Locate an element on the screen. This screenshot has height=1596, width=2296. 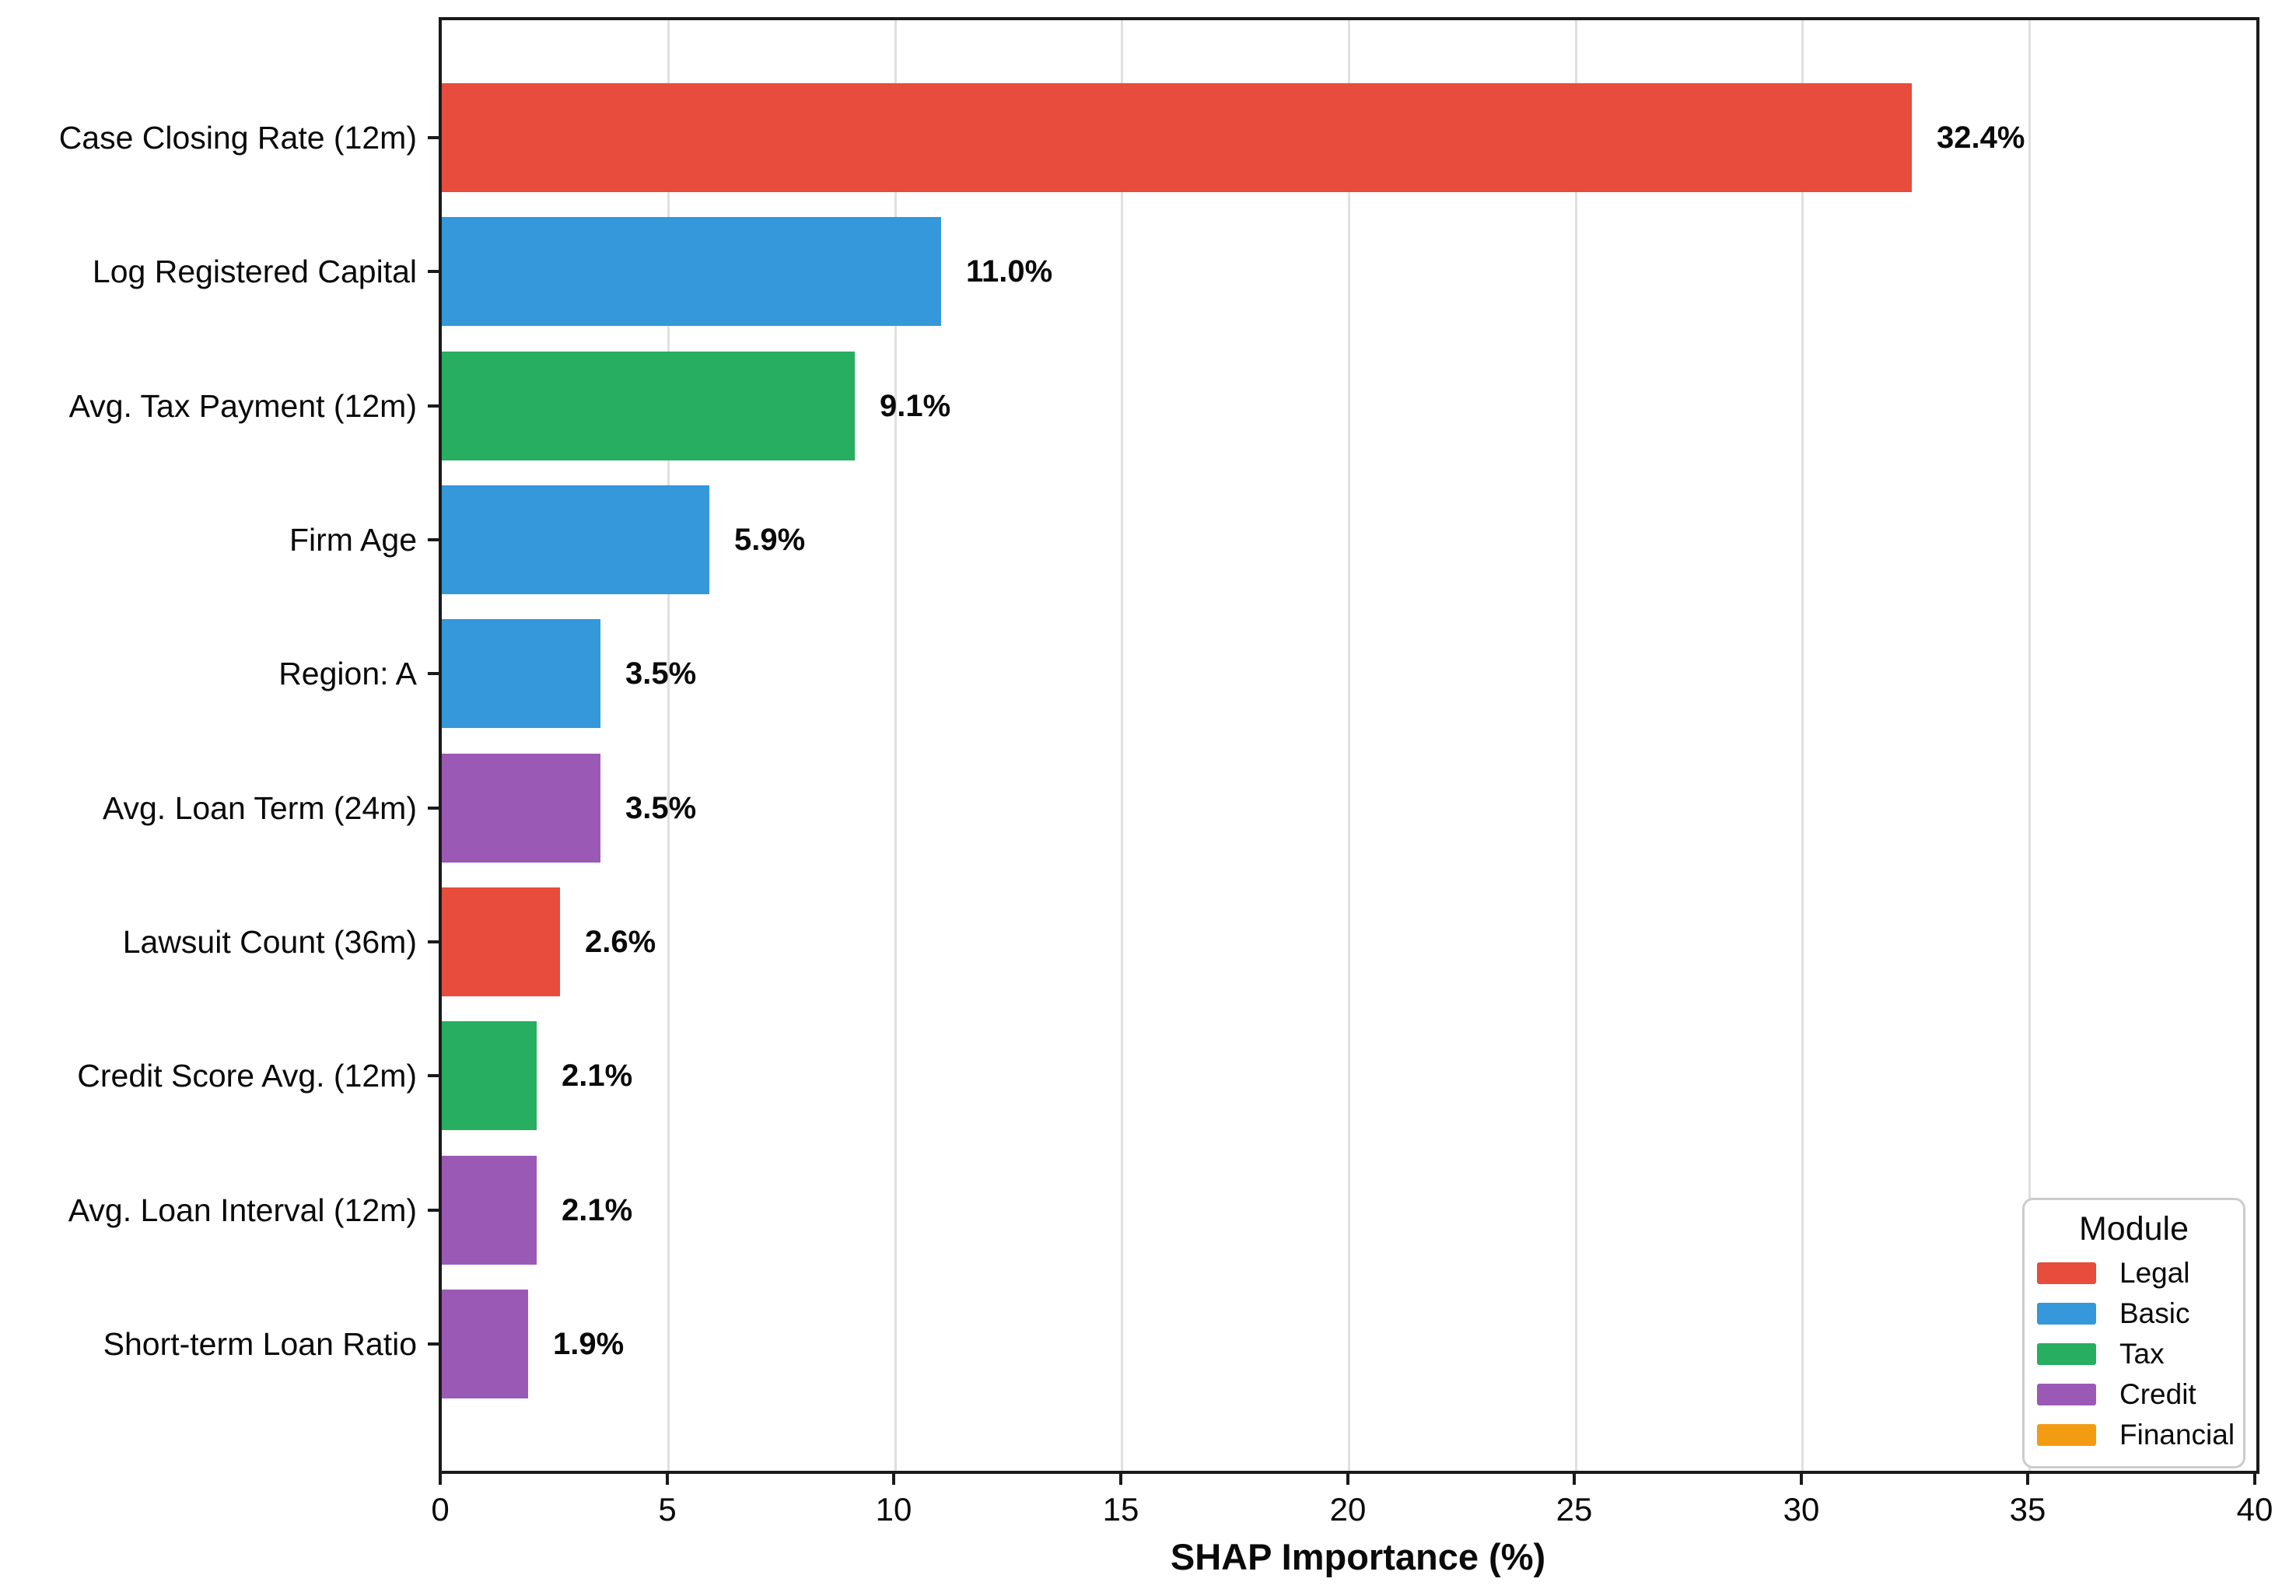
legend-title: Module is located at coordinates (2134, 1229).